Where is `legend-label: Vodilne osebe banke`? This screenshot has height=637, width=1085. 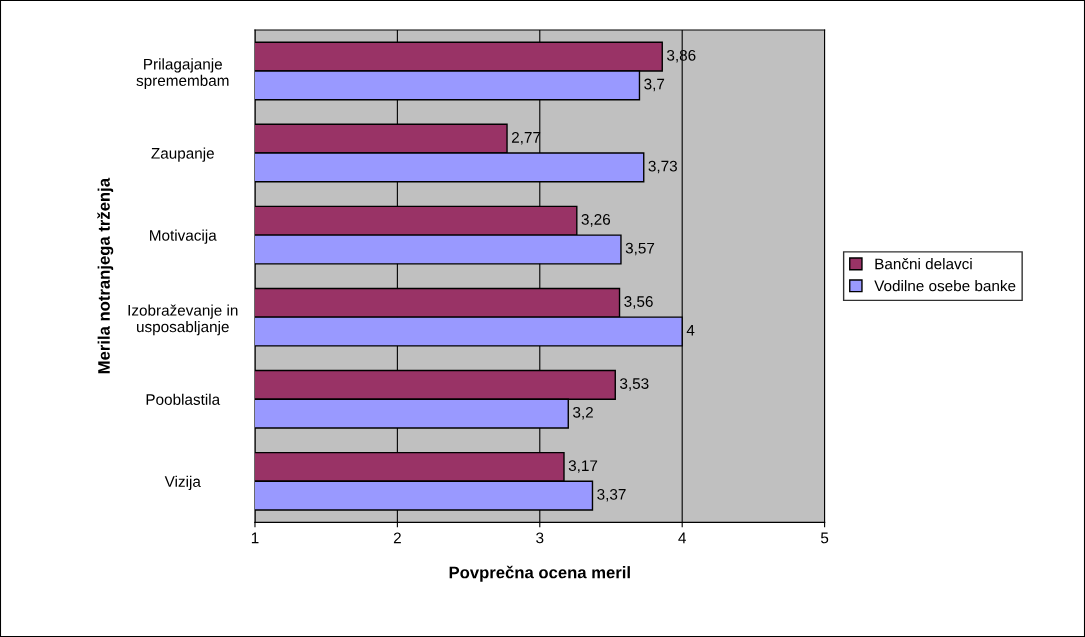
legend-label: Vodilne osebe banke is located at coordinates (945, 286).